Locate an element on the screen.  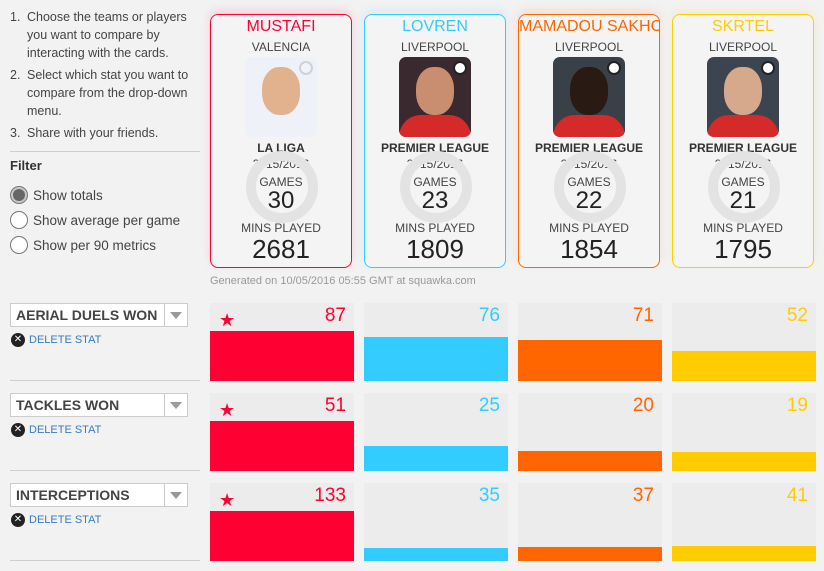
filter-option-totals: Show totals is located at coordinates (56, 195).